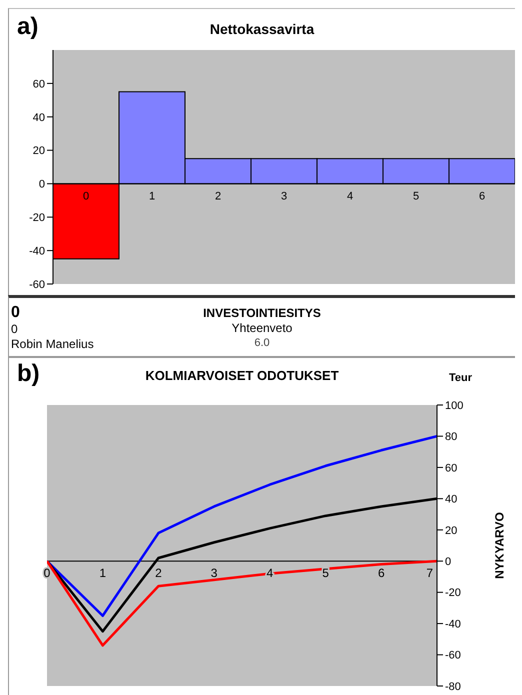  What do you see at coordinates (86, 196) in the screenshot?
I see `x-tick-label: 0` at bounding box center [86, 196].